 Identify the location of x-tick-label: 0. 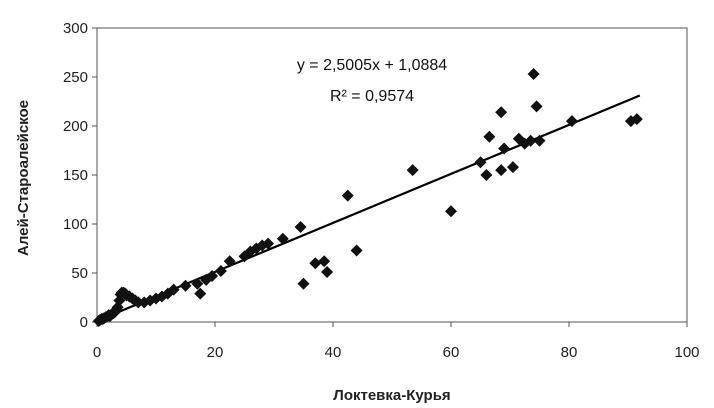
(97, 352).